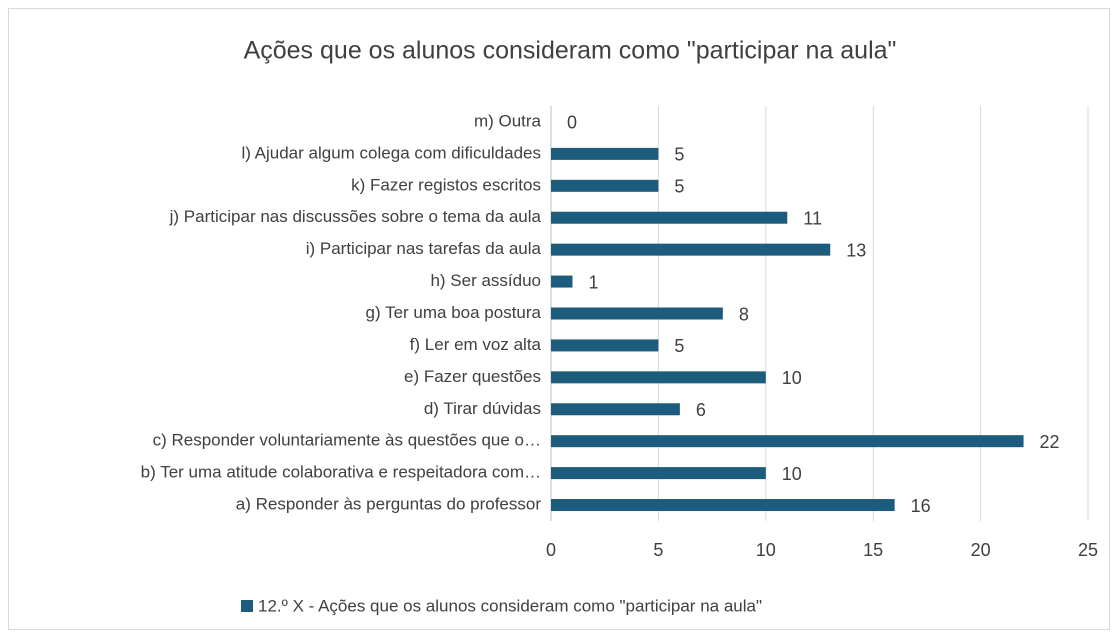 The image size is (1118, 638). What do you see at coordinates (391, 152) in the screenshot?
I see `y-tick-label: l) Ajudar algum colega com dificuldades` at bounding box center [391, 152].